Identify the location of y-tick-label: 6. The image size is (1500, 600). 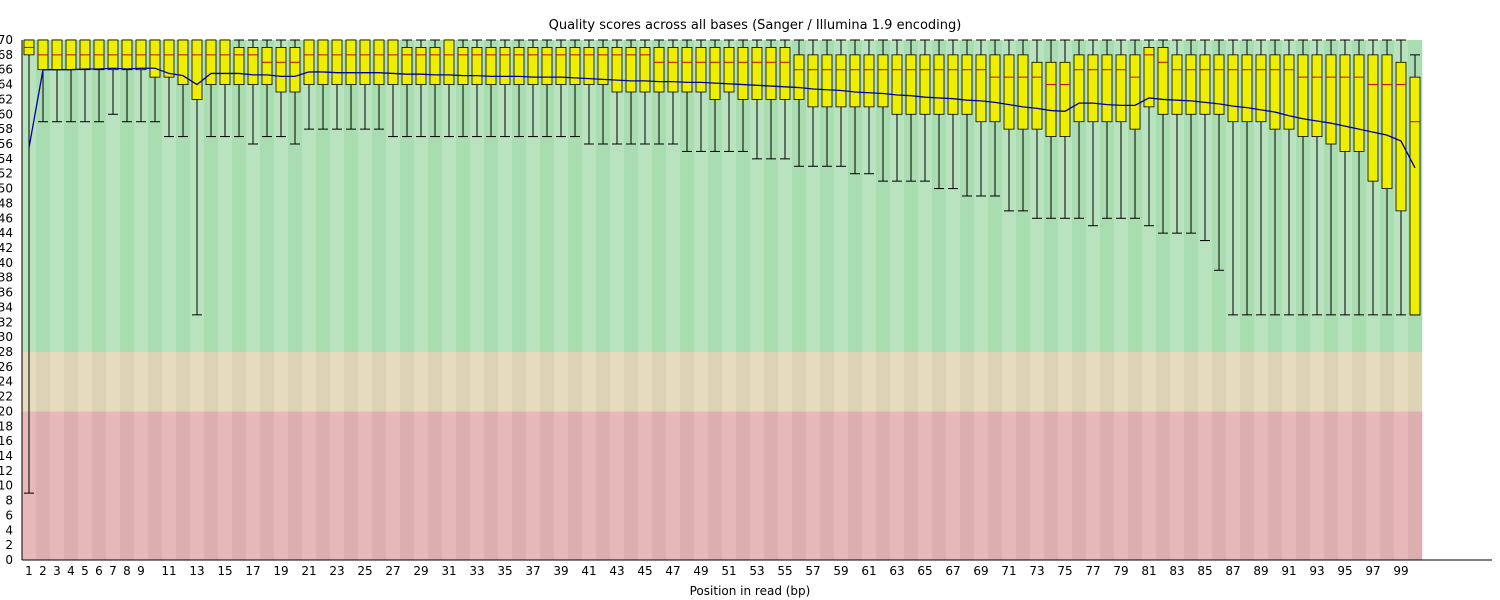
(9, 515).